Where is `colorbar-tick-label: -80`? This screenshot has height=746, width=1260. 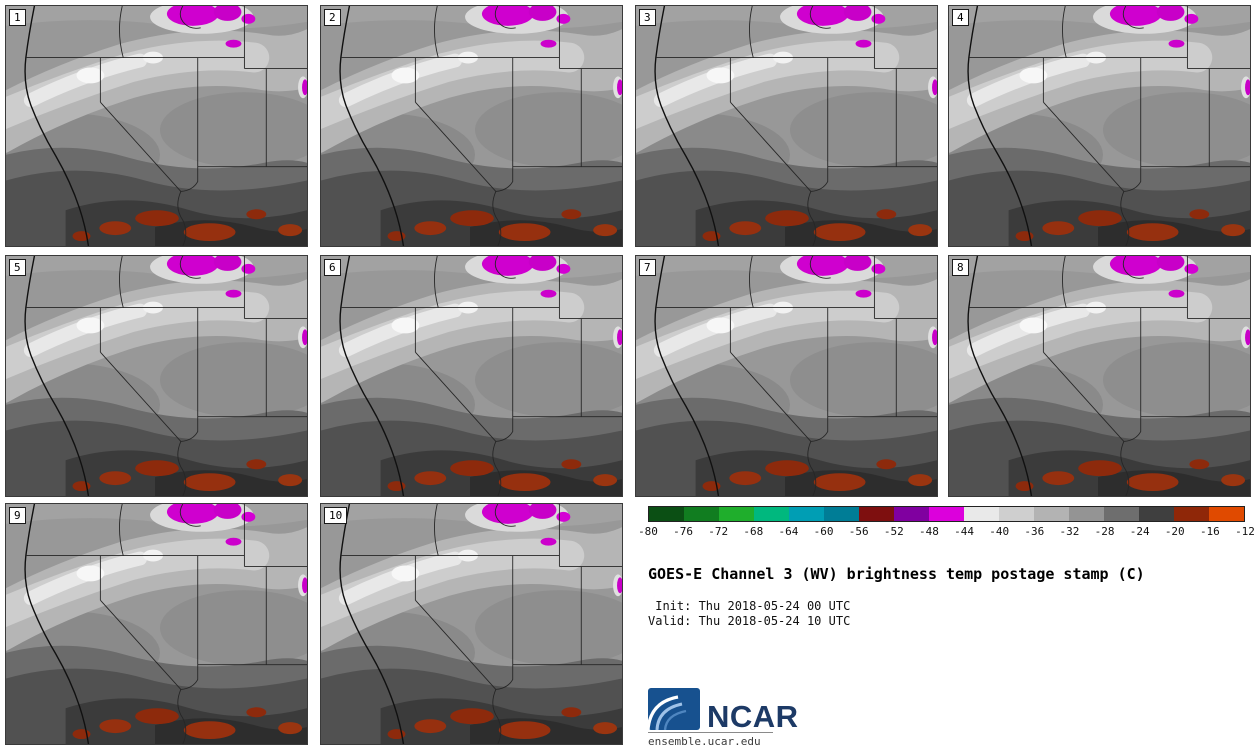 colorbar-tick-label: -80 is located at coordinates (648, 531).